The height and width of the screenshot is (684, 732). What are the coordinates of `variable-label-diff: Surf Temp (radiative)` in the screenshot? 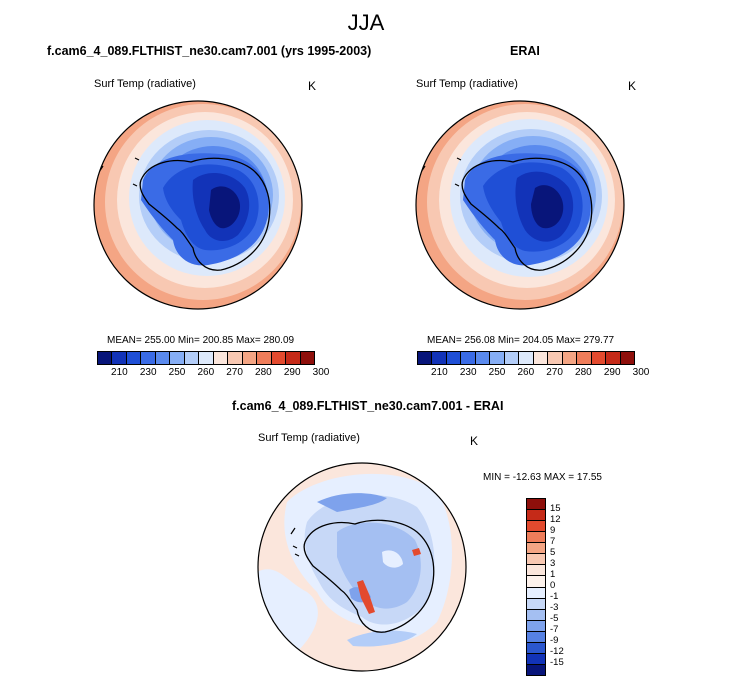 It's located at (309, 438).